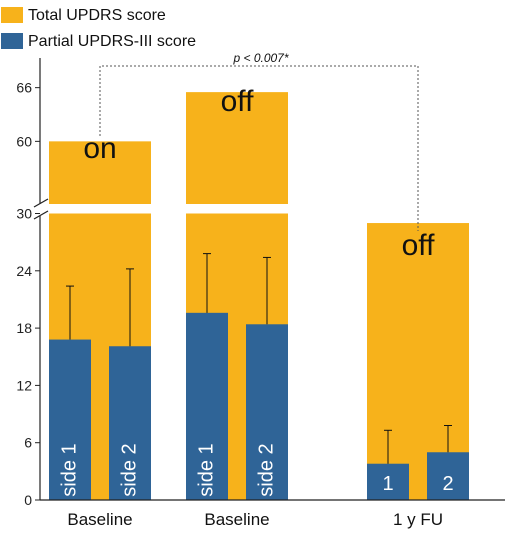 The height and width of the screenshot is (536, 510). What do you see at coordinates (24, 271) in the screenshot?
I see `y-tick-label: 24` at bounding box center [24, 271].